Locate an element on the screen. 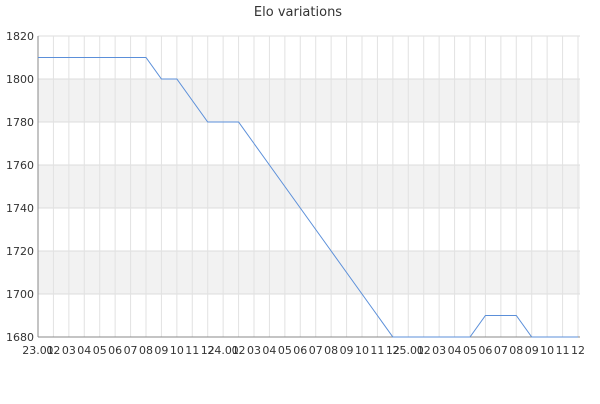  y-tick-label: 1760 is located at coordinates (20, 165).